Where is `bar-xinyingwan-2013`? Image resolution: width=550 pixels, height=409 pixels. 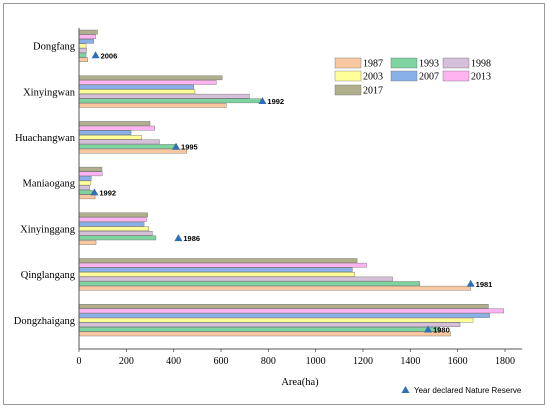
bar-xinyingwan-2013 is located at coordinates (147, 82).